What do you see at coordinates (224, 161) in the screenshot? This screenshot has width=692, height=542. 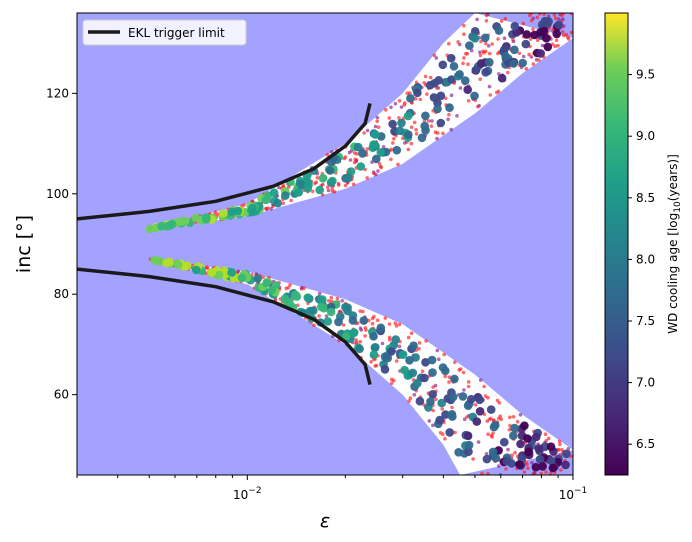 I see `ekl-line-upper` at bounding box center [224, 161].